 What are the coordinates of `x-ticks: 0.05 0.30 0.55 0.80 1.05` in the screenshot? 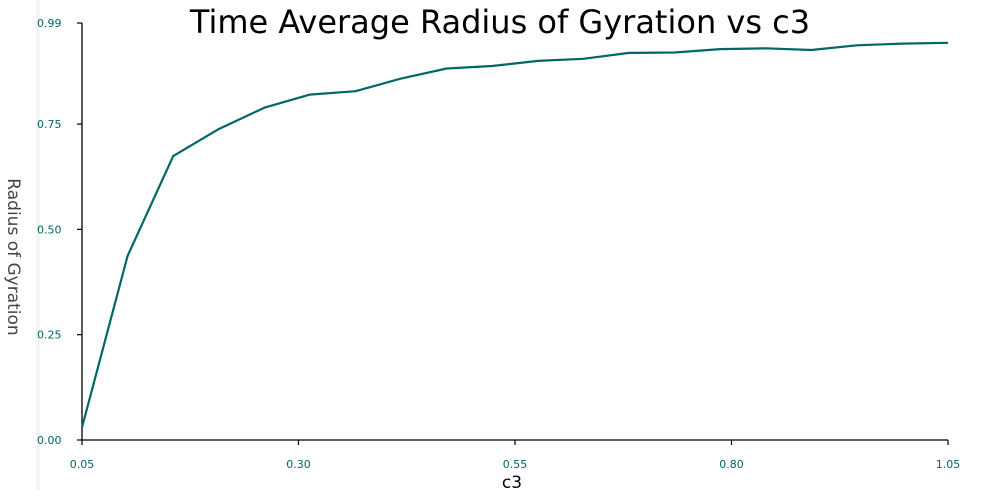 It's located at (515, 455).